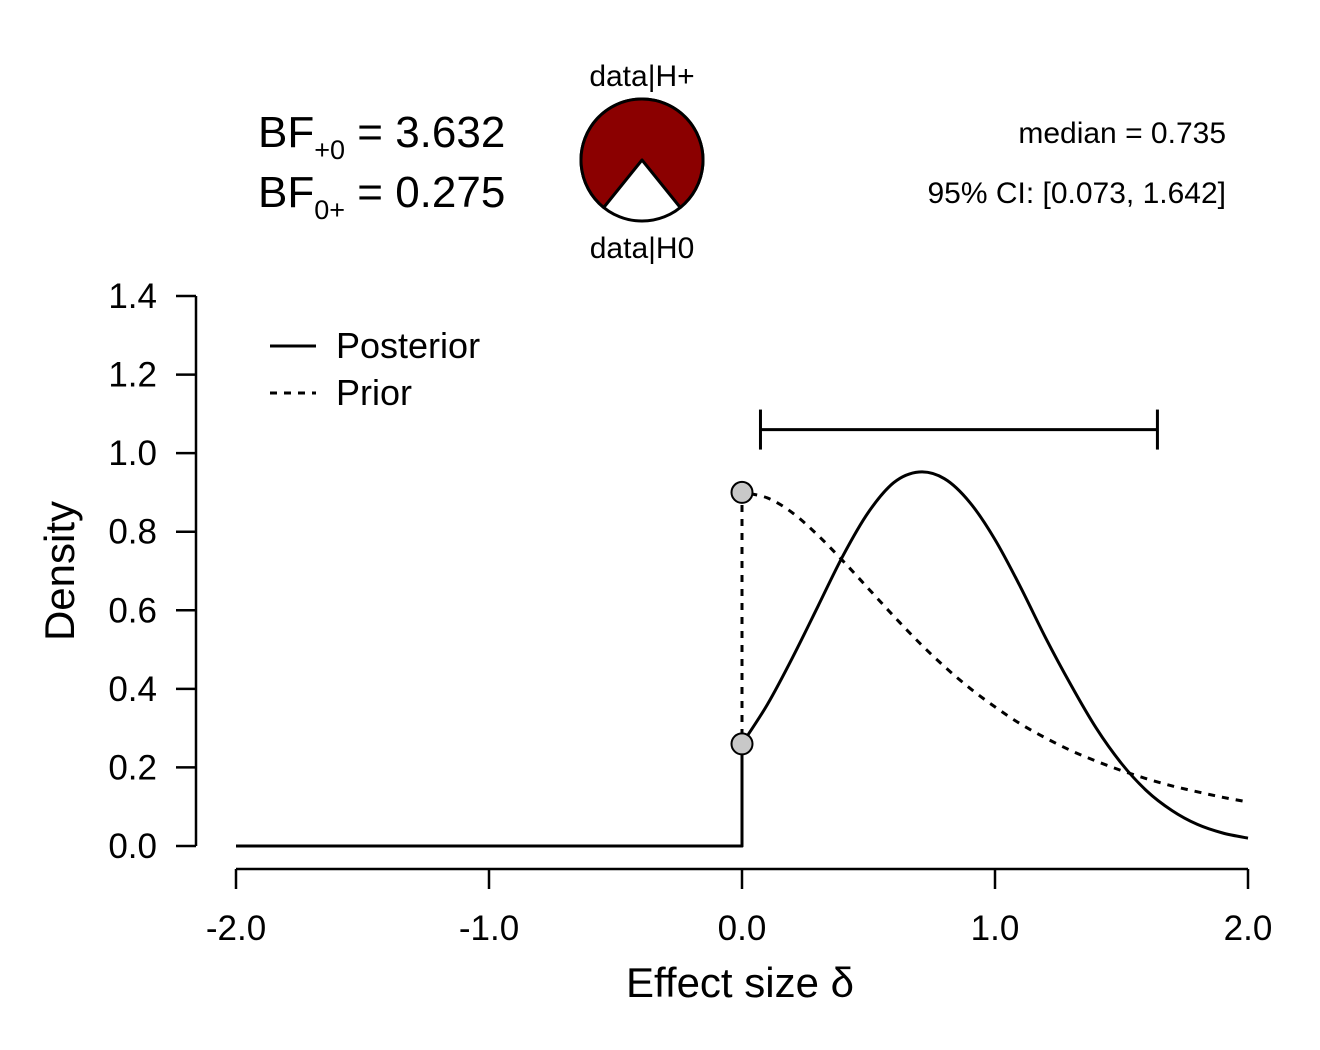  Describe the element at coordinates (1122, 133) in the screenshot. I see `median-text: median = 0.735` at that location.